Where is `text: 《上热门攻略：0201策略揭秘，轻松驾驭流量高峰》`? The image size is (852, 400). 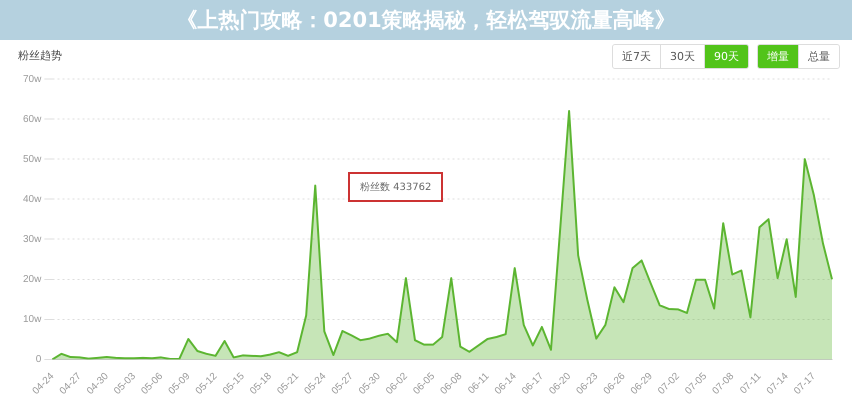 text: 《上热门攻略：0201策略揭秘，轻松驾驭流量高峰》 is located at coordinates (426, 20).